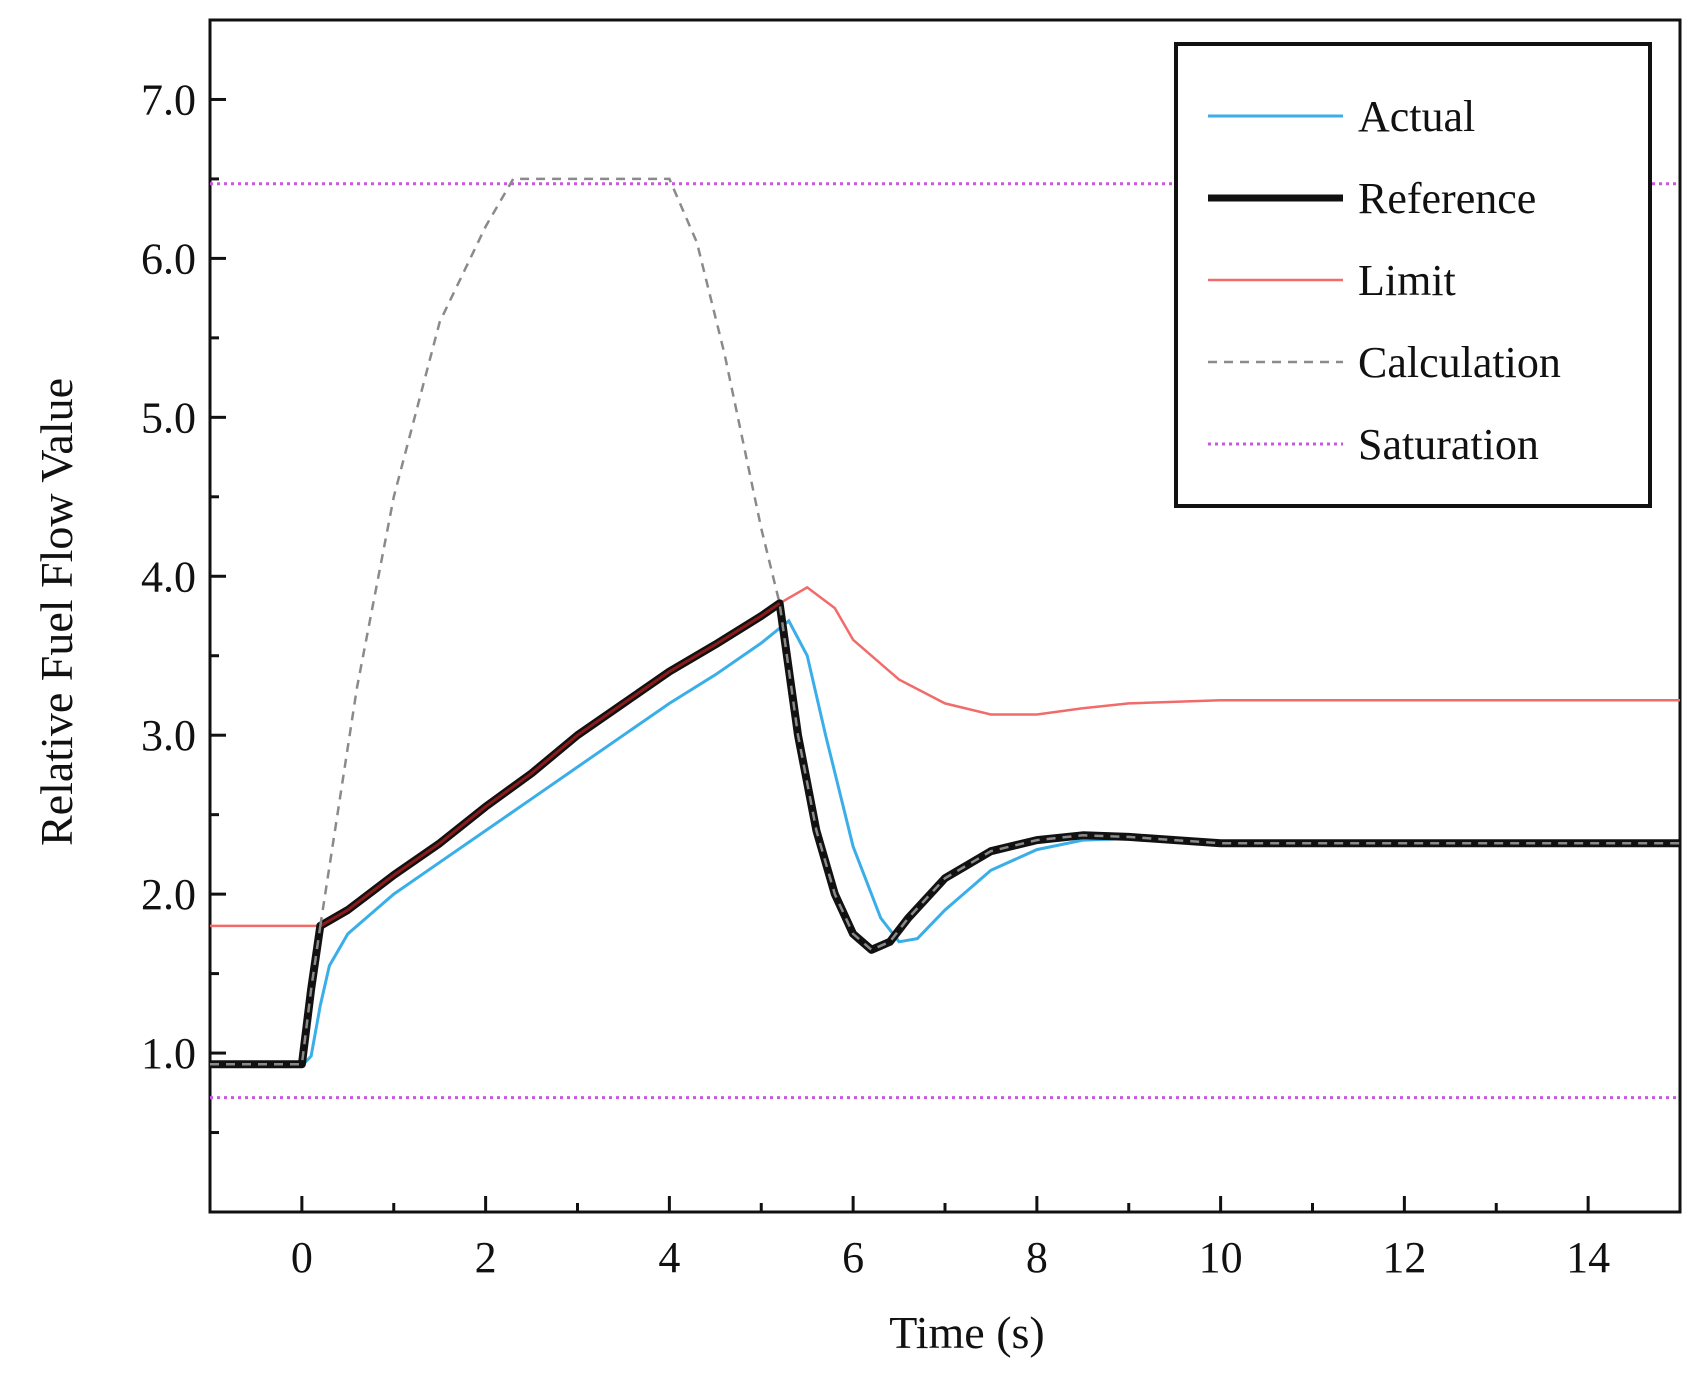 This screenshot has height=1384, width=1703. What do you see at coordinates (1588, 1257) in the screenshot?
I see `x-tick-label: 14` at bounding box center [1588, 1257].